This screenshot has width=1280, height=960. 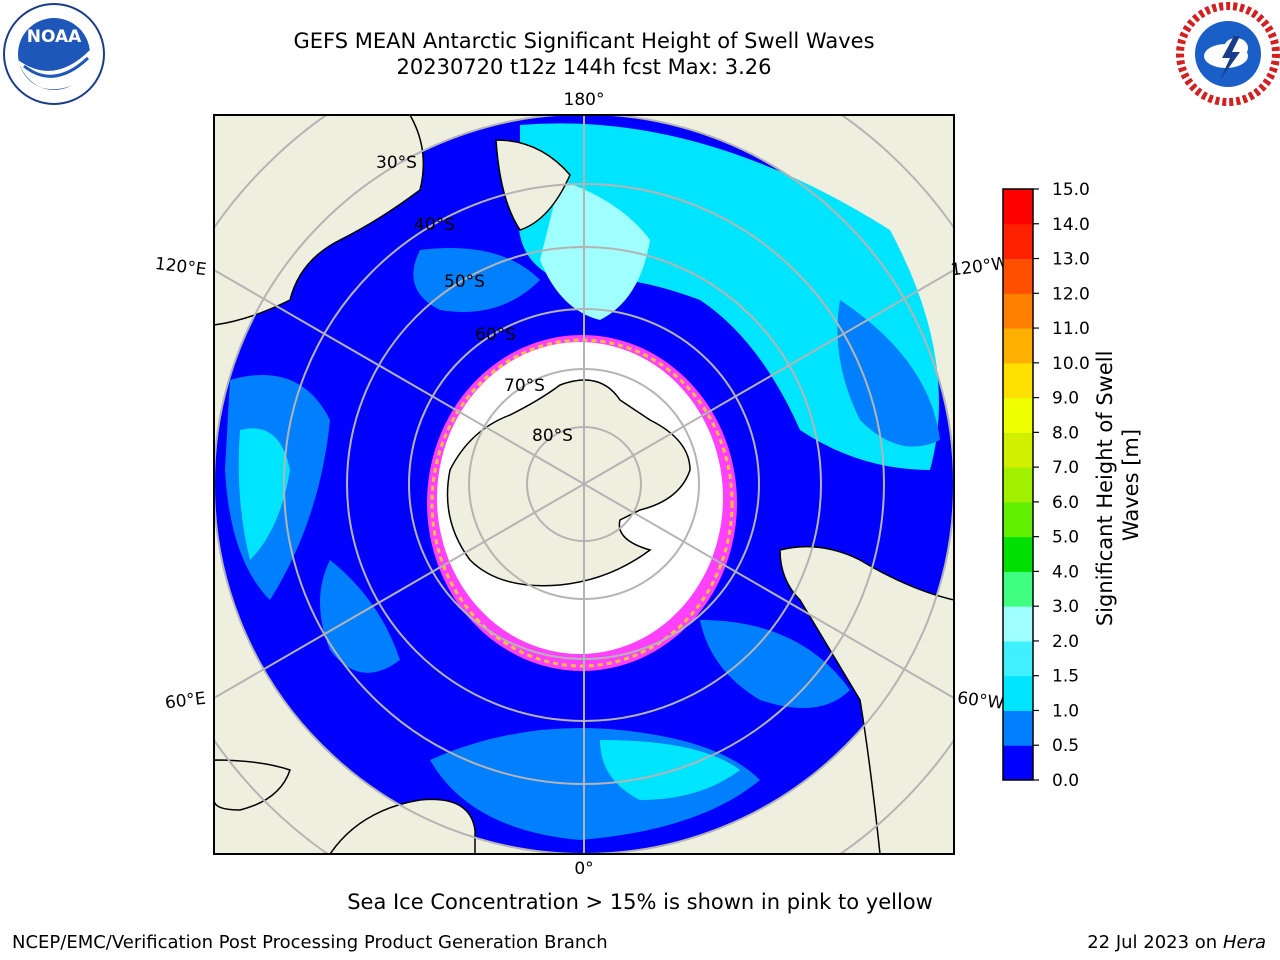 I want to click on colorbar-tick-label: 2.0, so click(x=1065, y=642).